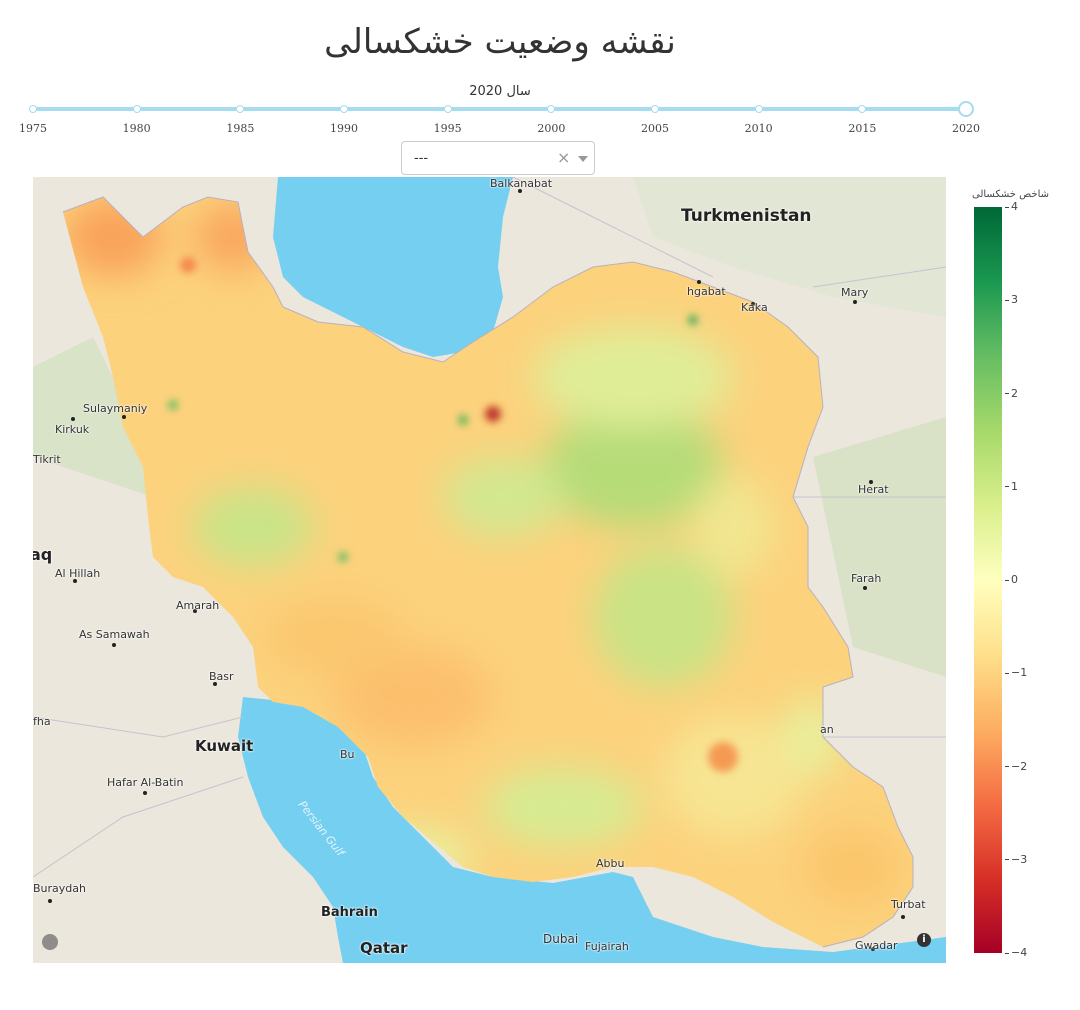 Image resolution: width=1080 pixels, height=1010 pixels. What do you see at coordinates (564, 157) in the screenshot?
I see `clear-icon: ×` at bounding box center [564, 157].